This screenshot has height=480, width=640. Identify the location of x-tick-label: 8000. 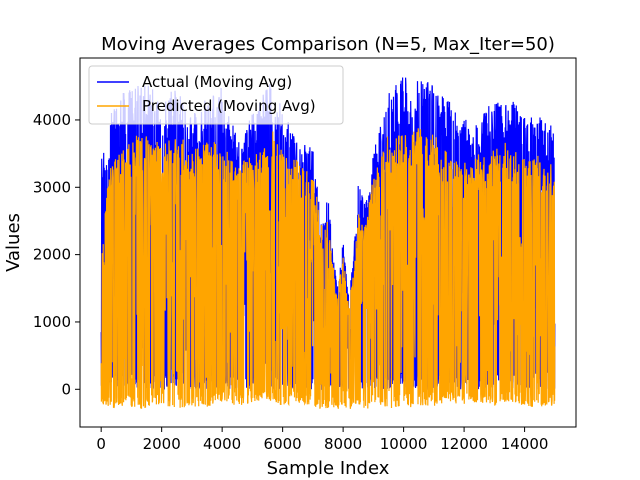
(343, 444).